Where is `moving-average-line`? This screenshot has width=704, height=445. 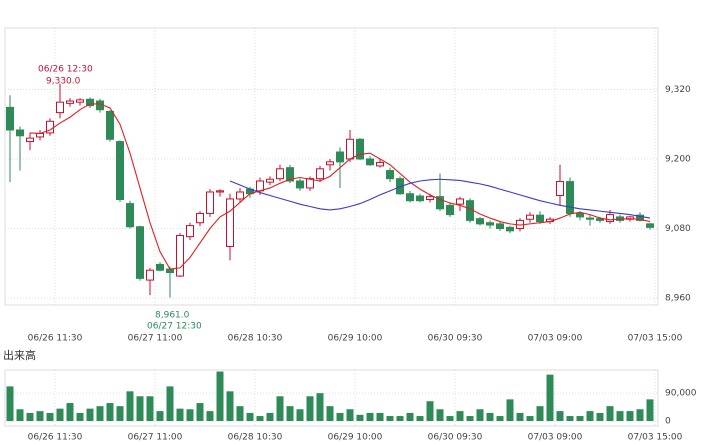 moving-average-line is located at coordinates (440, 198).